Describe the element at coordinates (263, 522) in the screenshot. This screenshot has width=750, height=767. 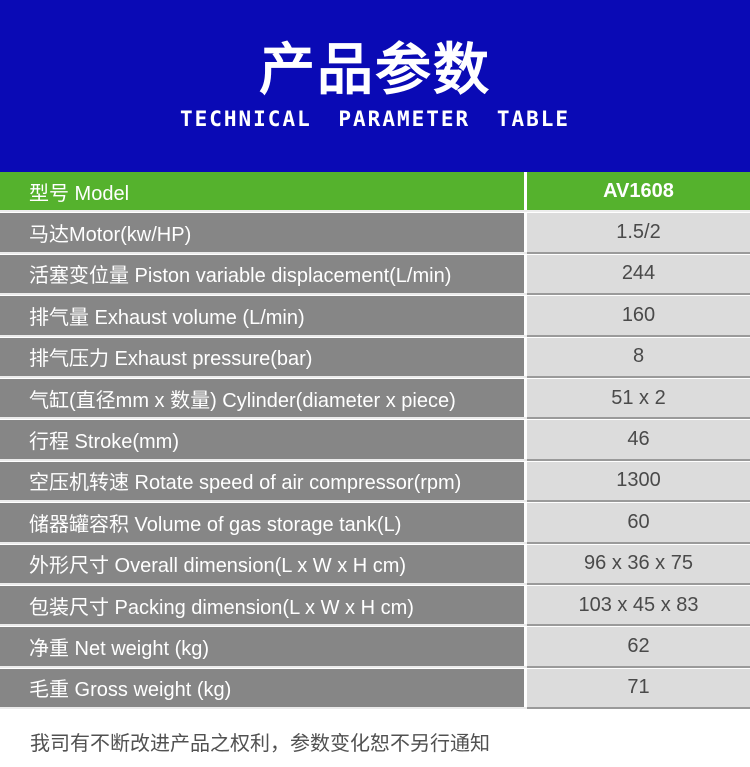
I see `parameter-label: 储器罐容积 Volume of gas storage tank(L)` at that location.